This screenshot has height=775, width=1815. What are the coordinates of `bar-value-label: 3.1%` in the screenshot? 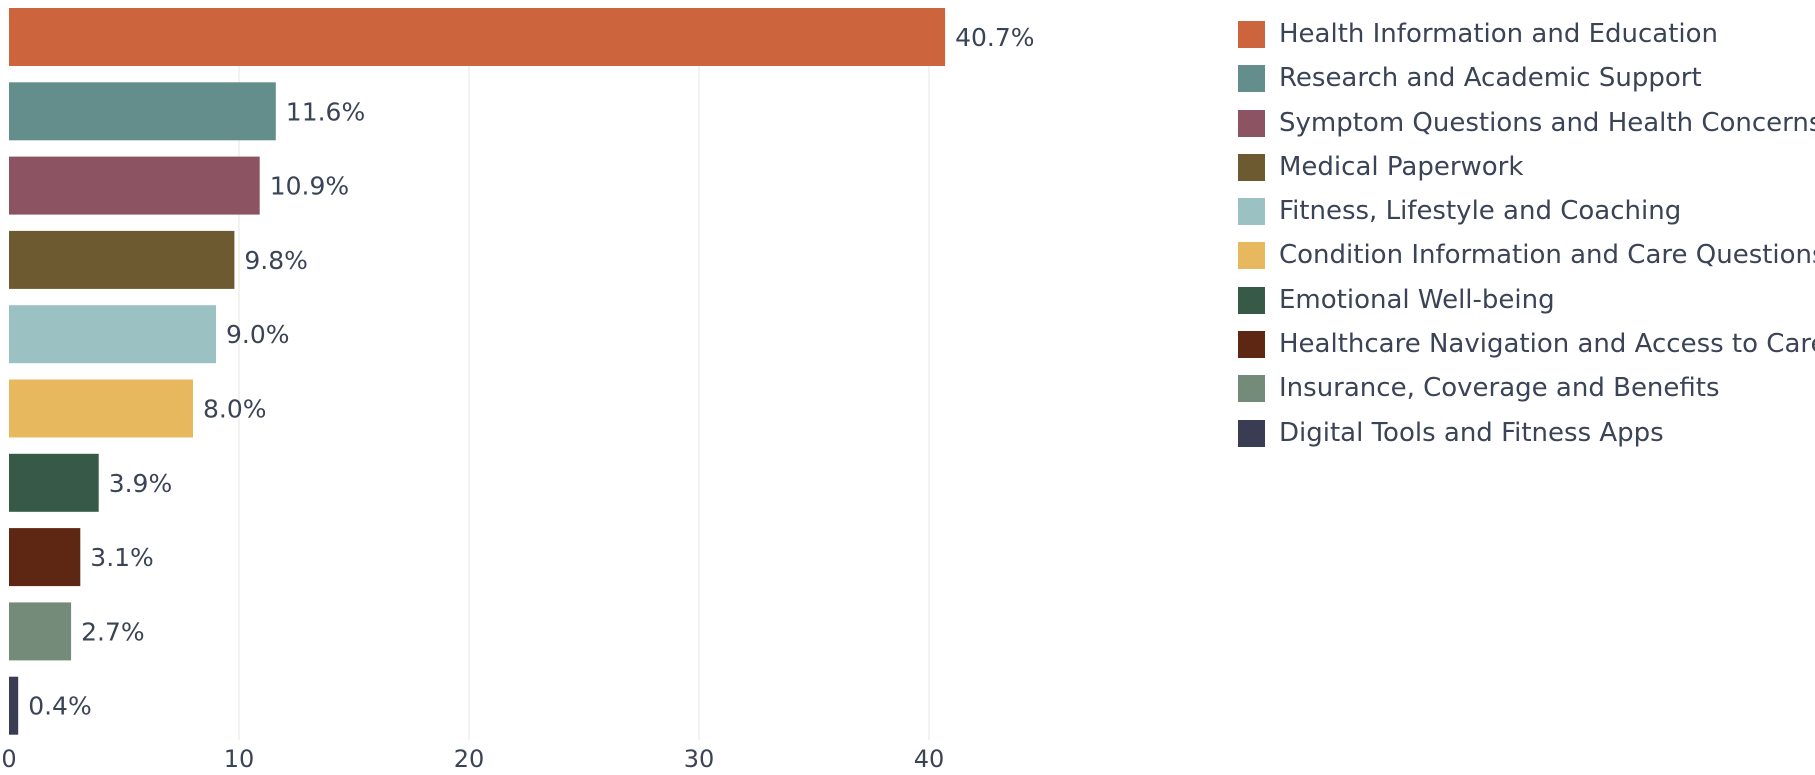 It's located at (122, 557).